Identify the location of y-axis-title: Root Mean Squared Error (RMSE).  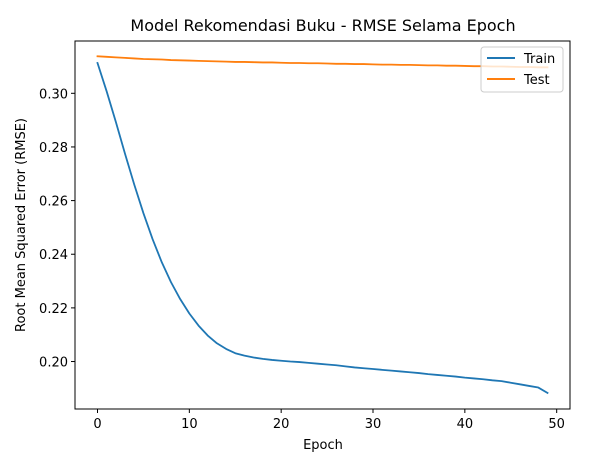
(21, 225).